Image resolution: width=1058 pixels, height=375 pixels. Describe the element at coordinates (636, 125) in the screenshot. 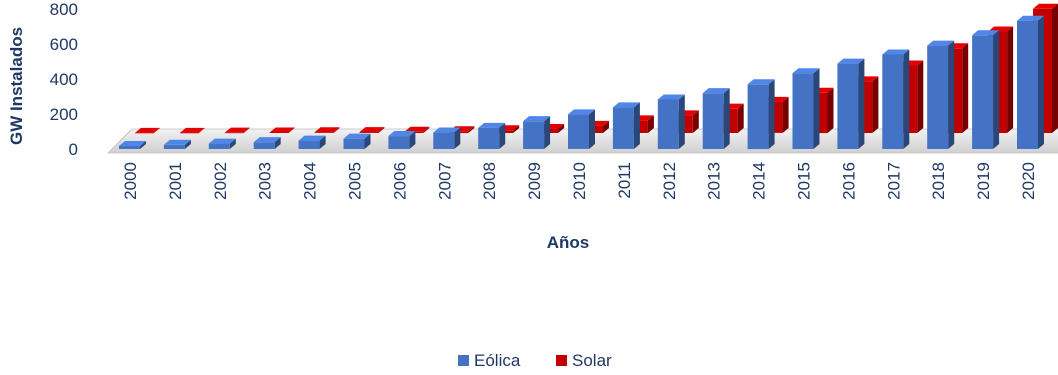

I see `bar-eolica-2011-side` at that location.